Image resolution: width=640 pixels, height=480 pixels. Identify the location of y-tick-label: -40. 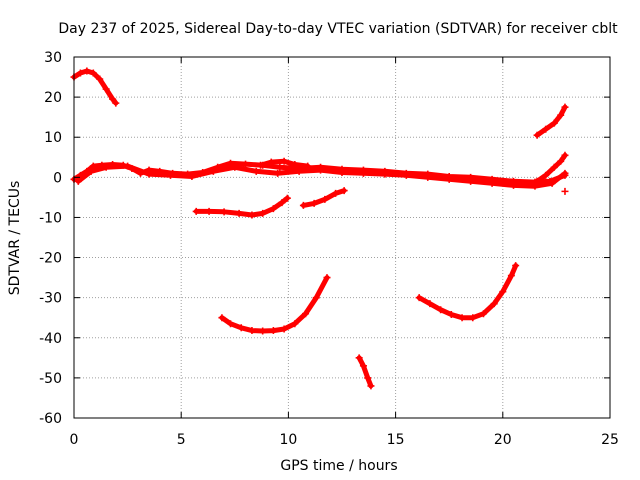
(50, 339).